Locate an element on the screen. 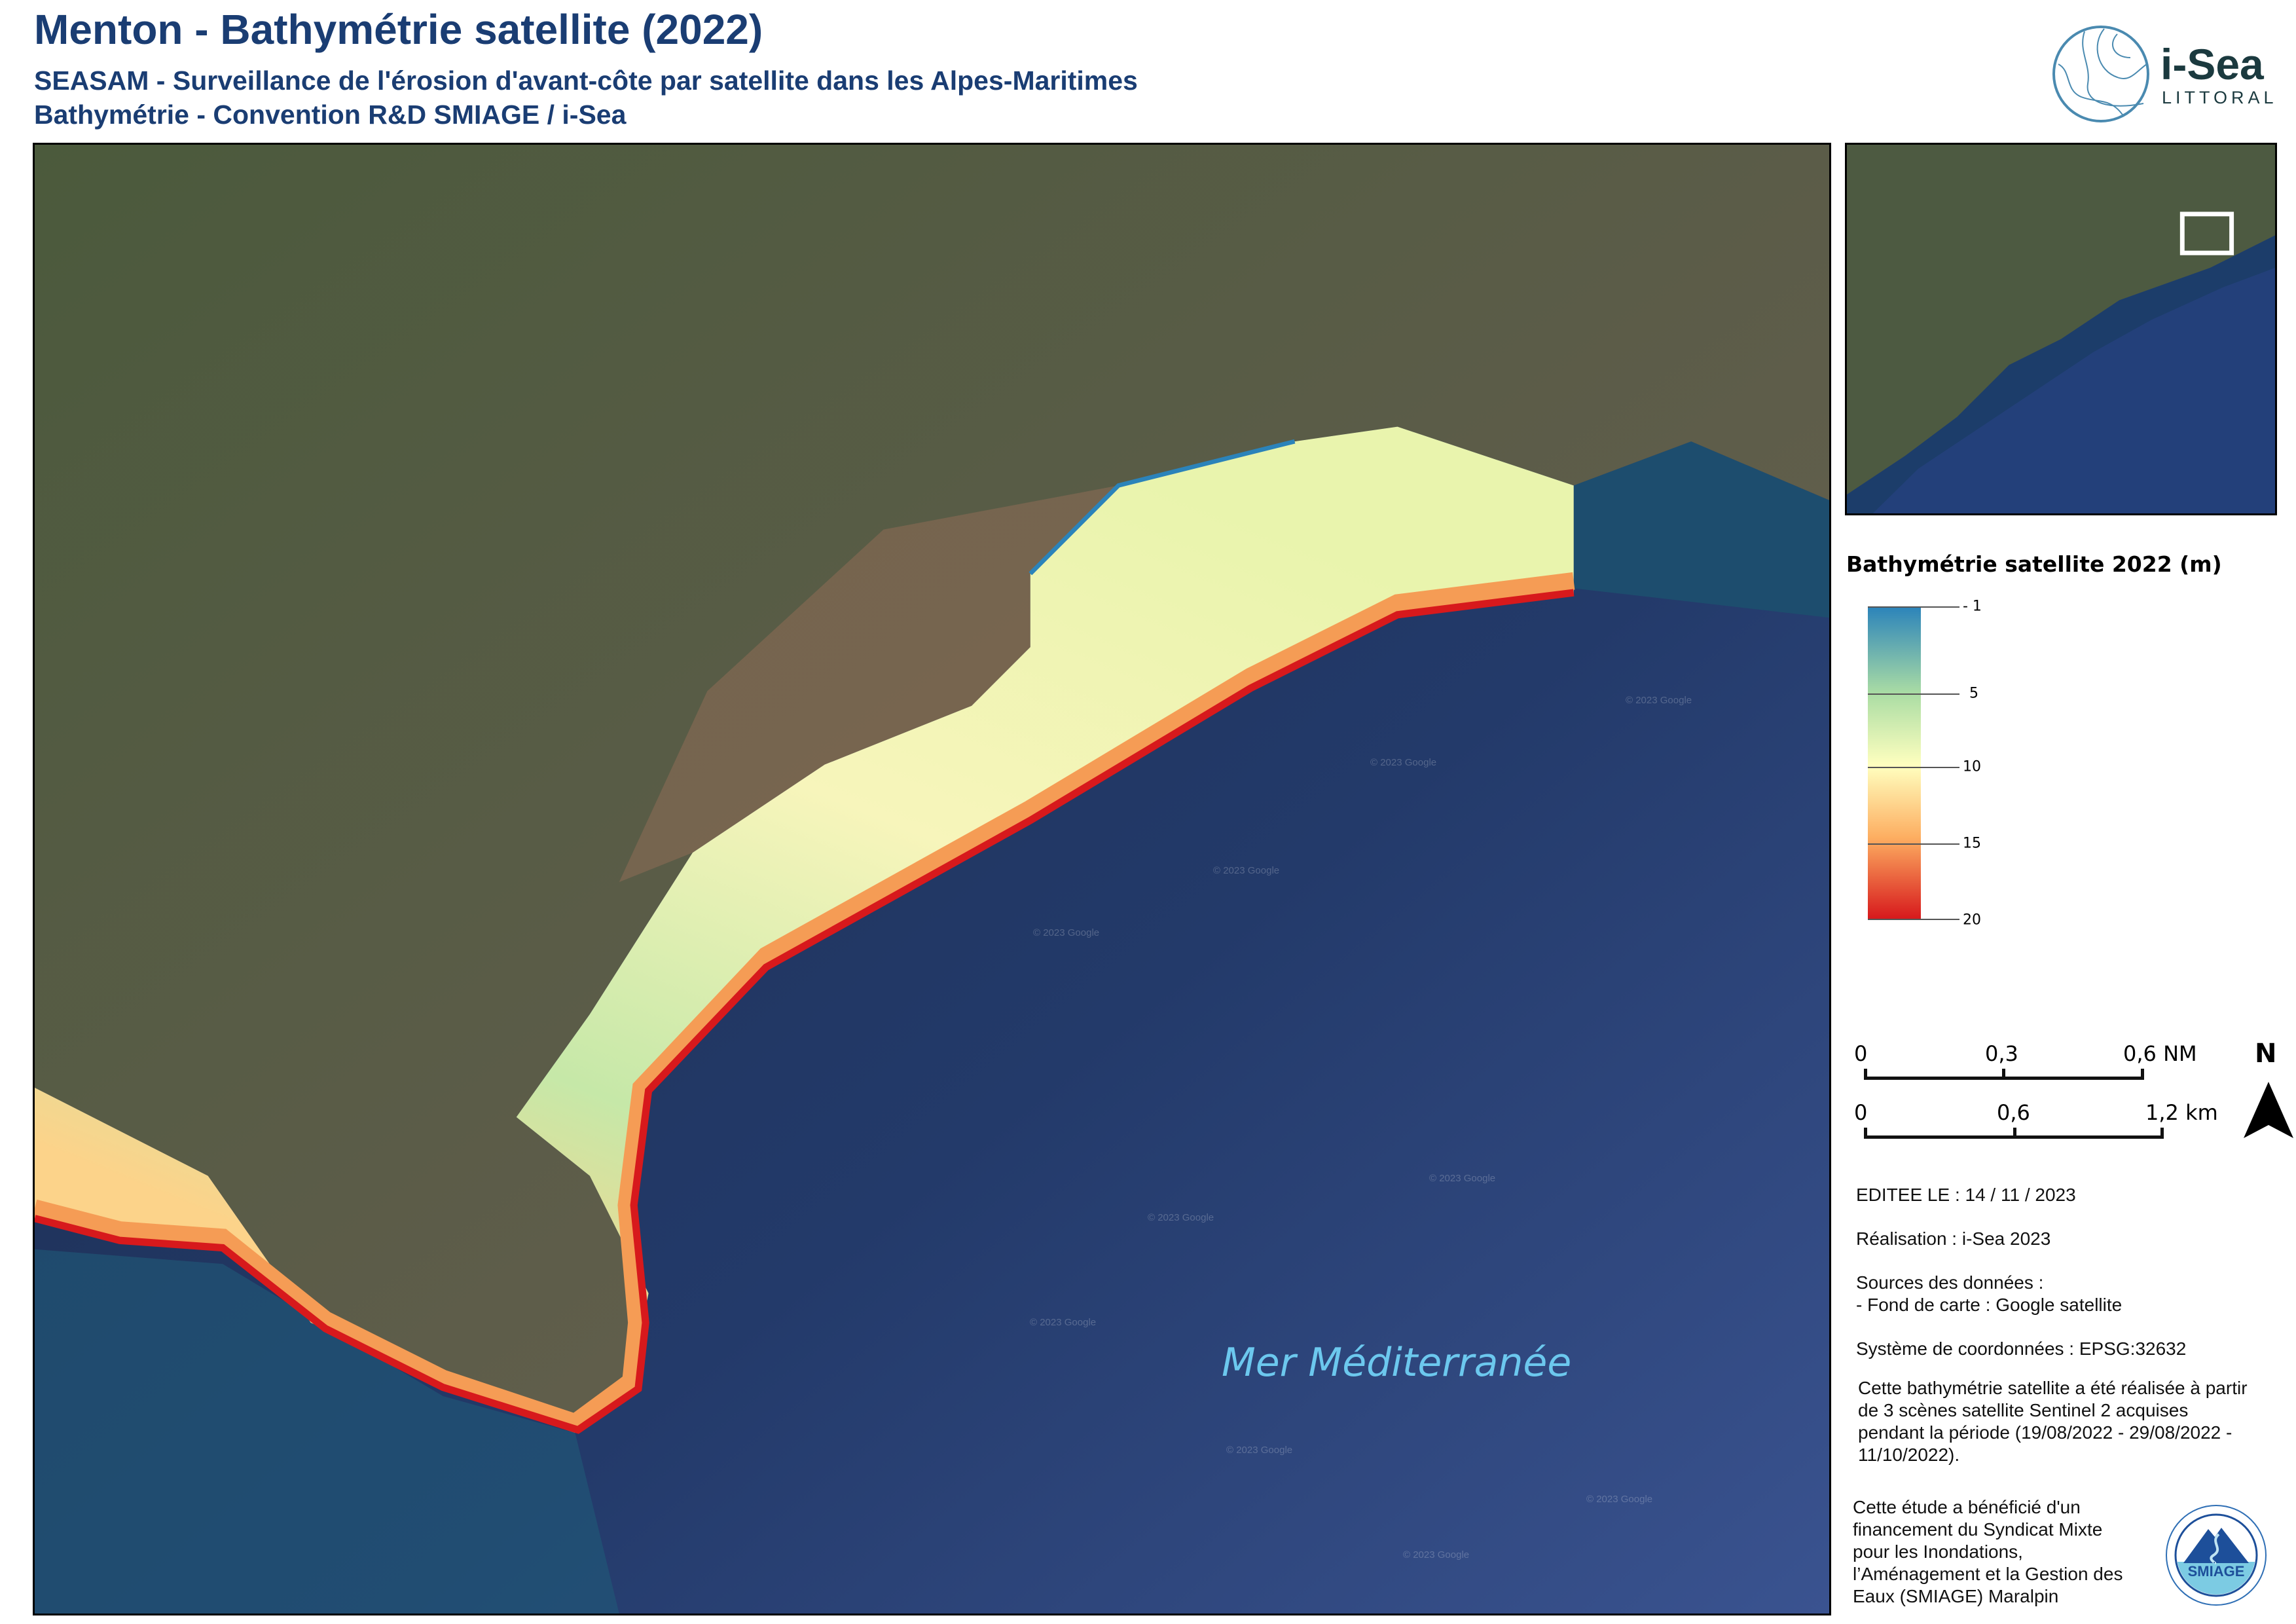 This screenshot has width=2296, height=1624. inset-canvas is located at coordinates (2061, 329).